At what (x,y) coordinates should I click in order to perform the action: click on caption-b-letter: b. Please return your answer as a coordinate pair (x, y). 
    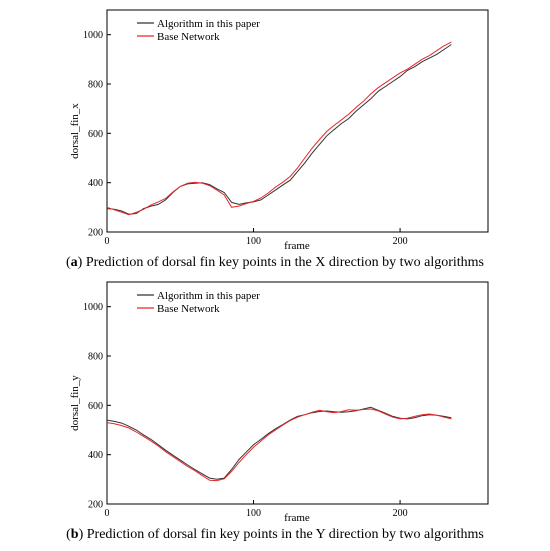
    Looking at the image, I should click on (74, 534).